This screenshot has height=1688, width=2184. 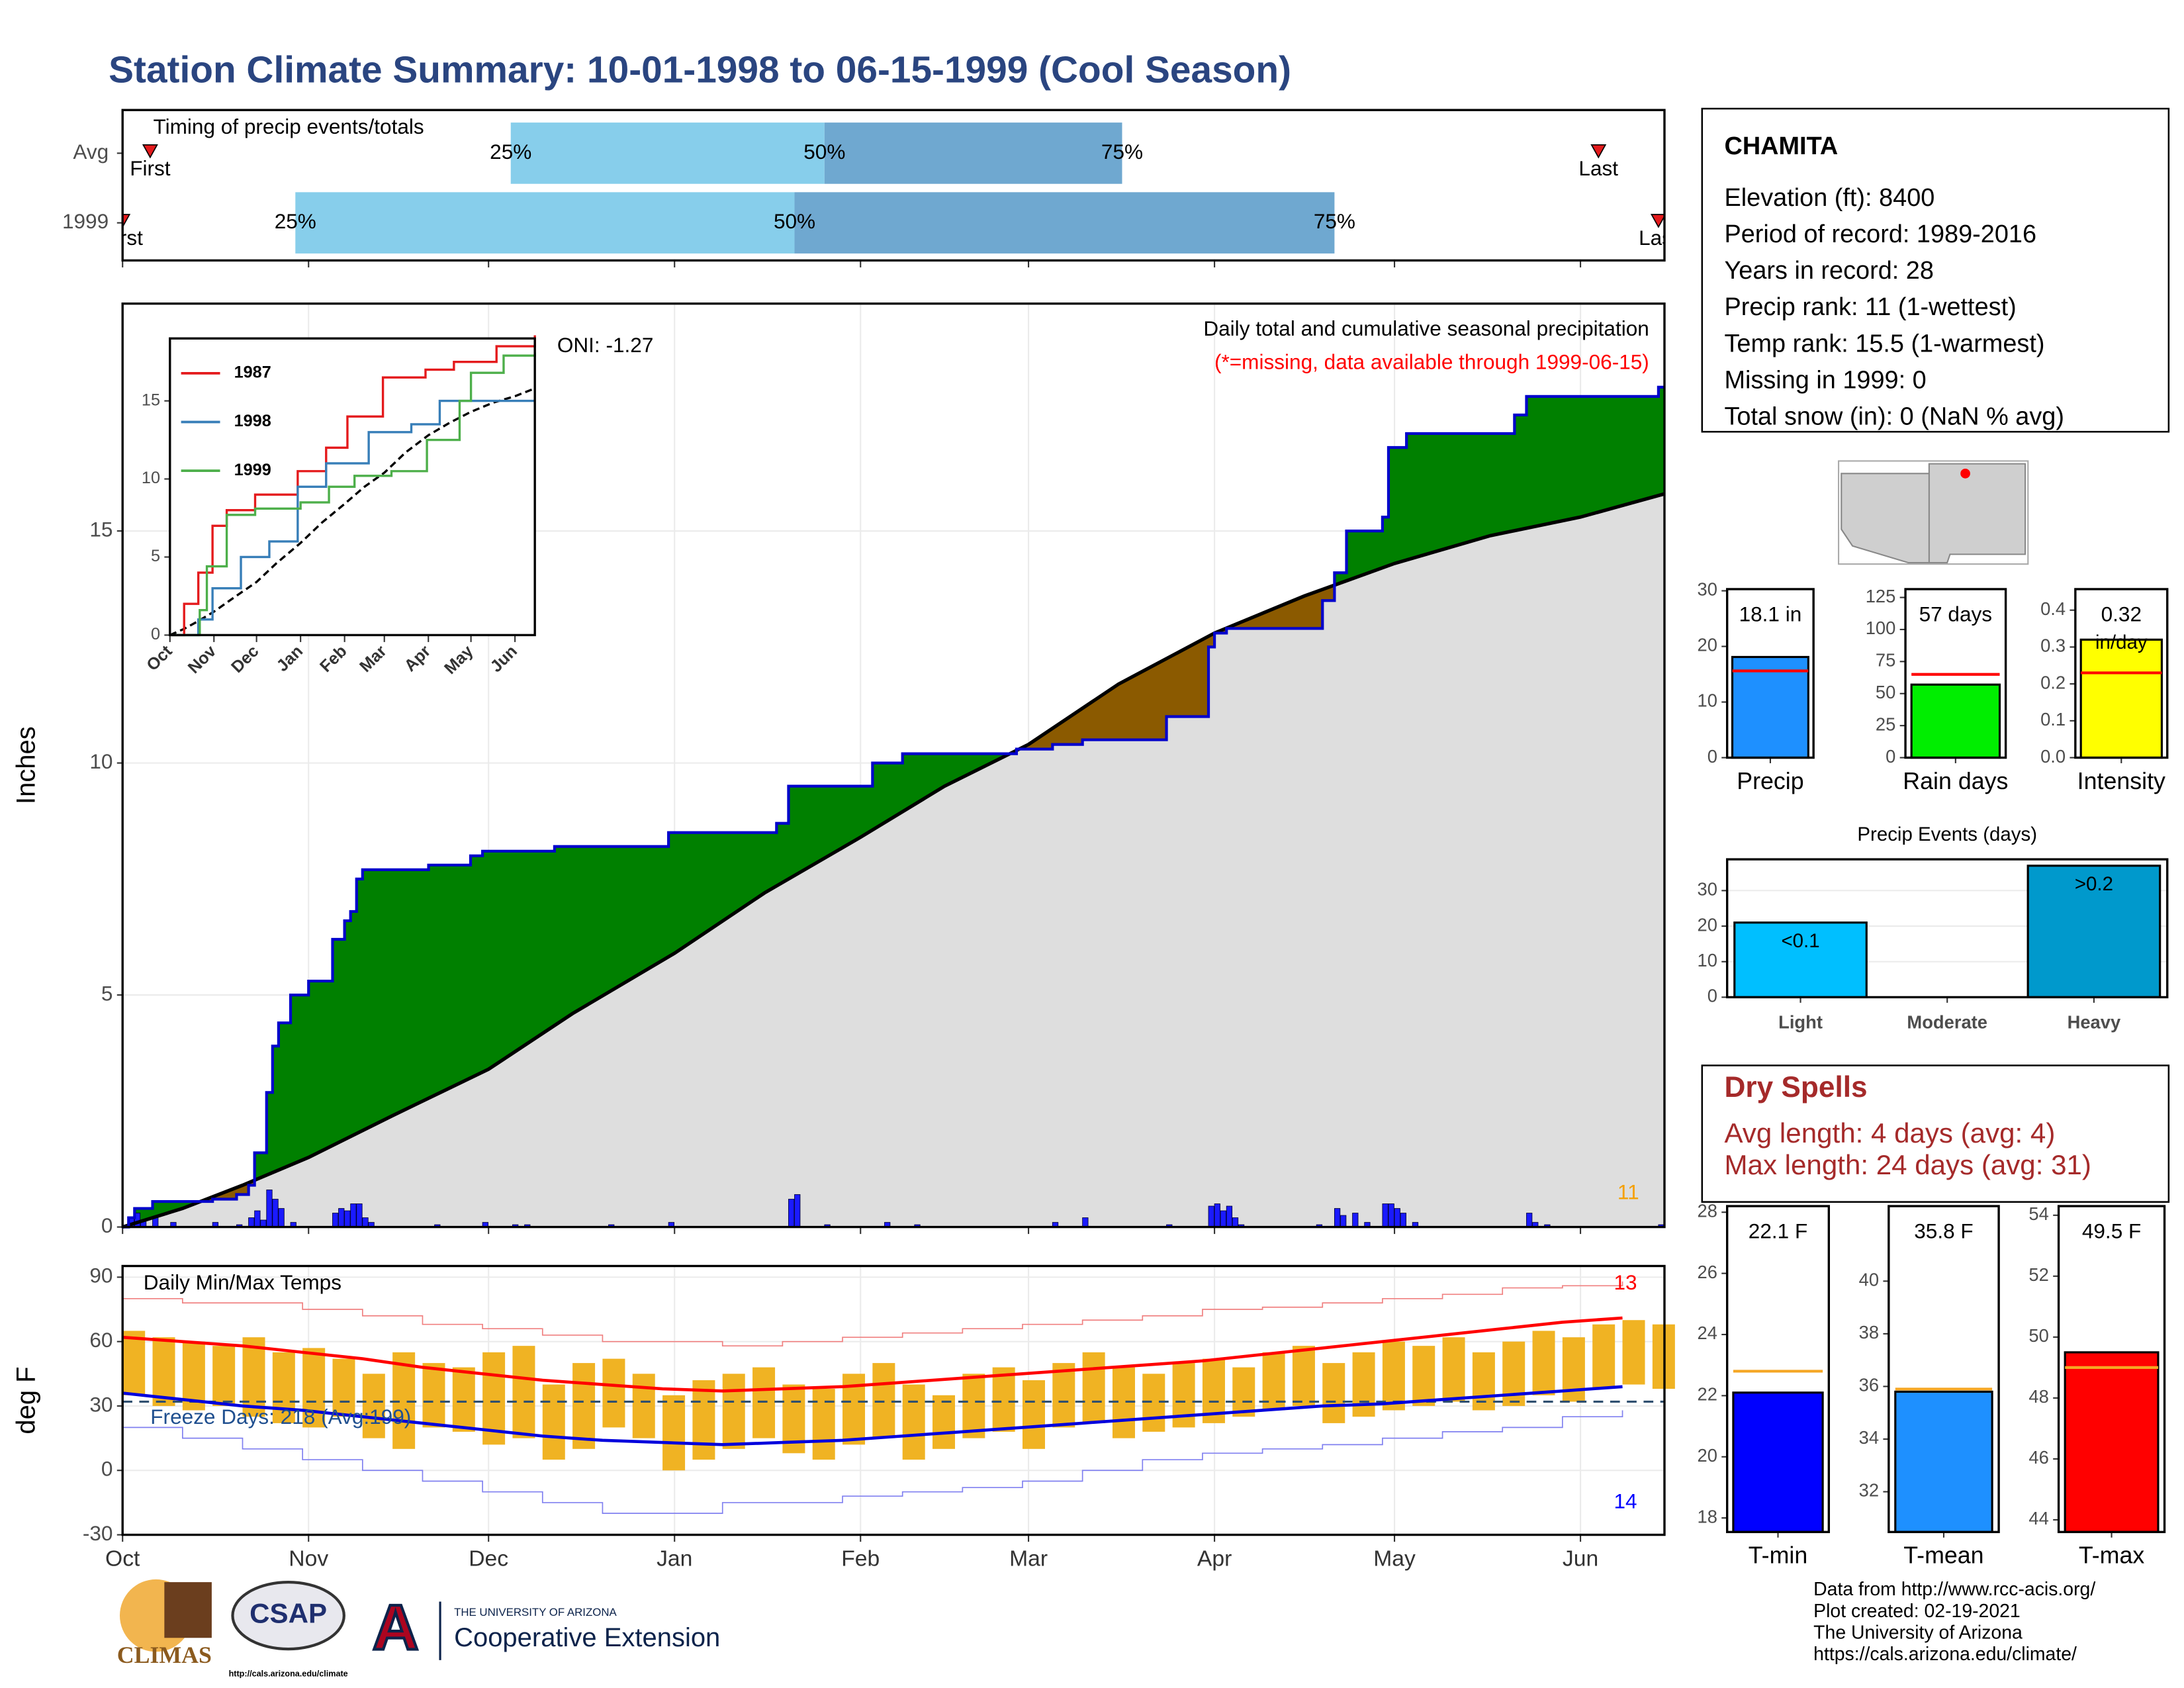 I want to click on value-label: 0.32, so click(x=2121, y=614).